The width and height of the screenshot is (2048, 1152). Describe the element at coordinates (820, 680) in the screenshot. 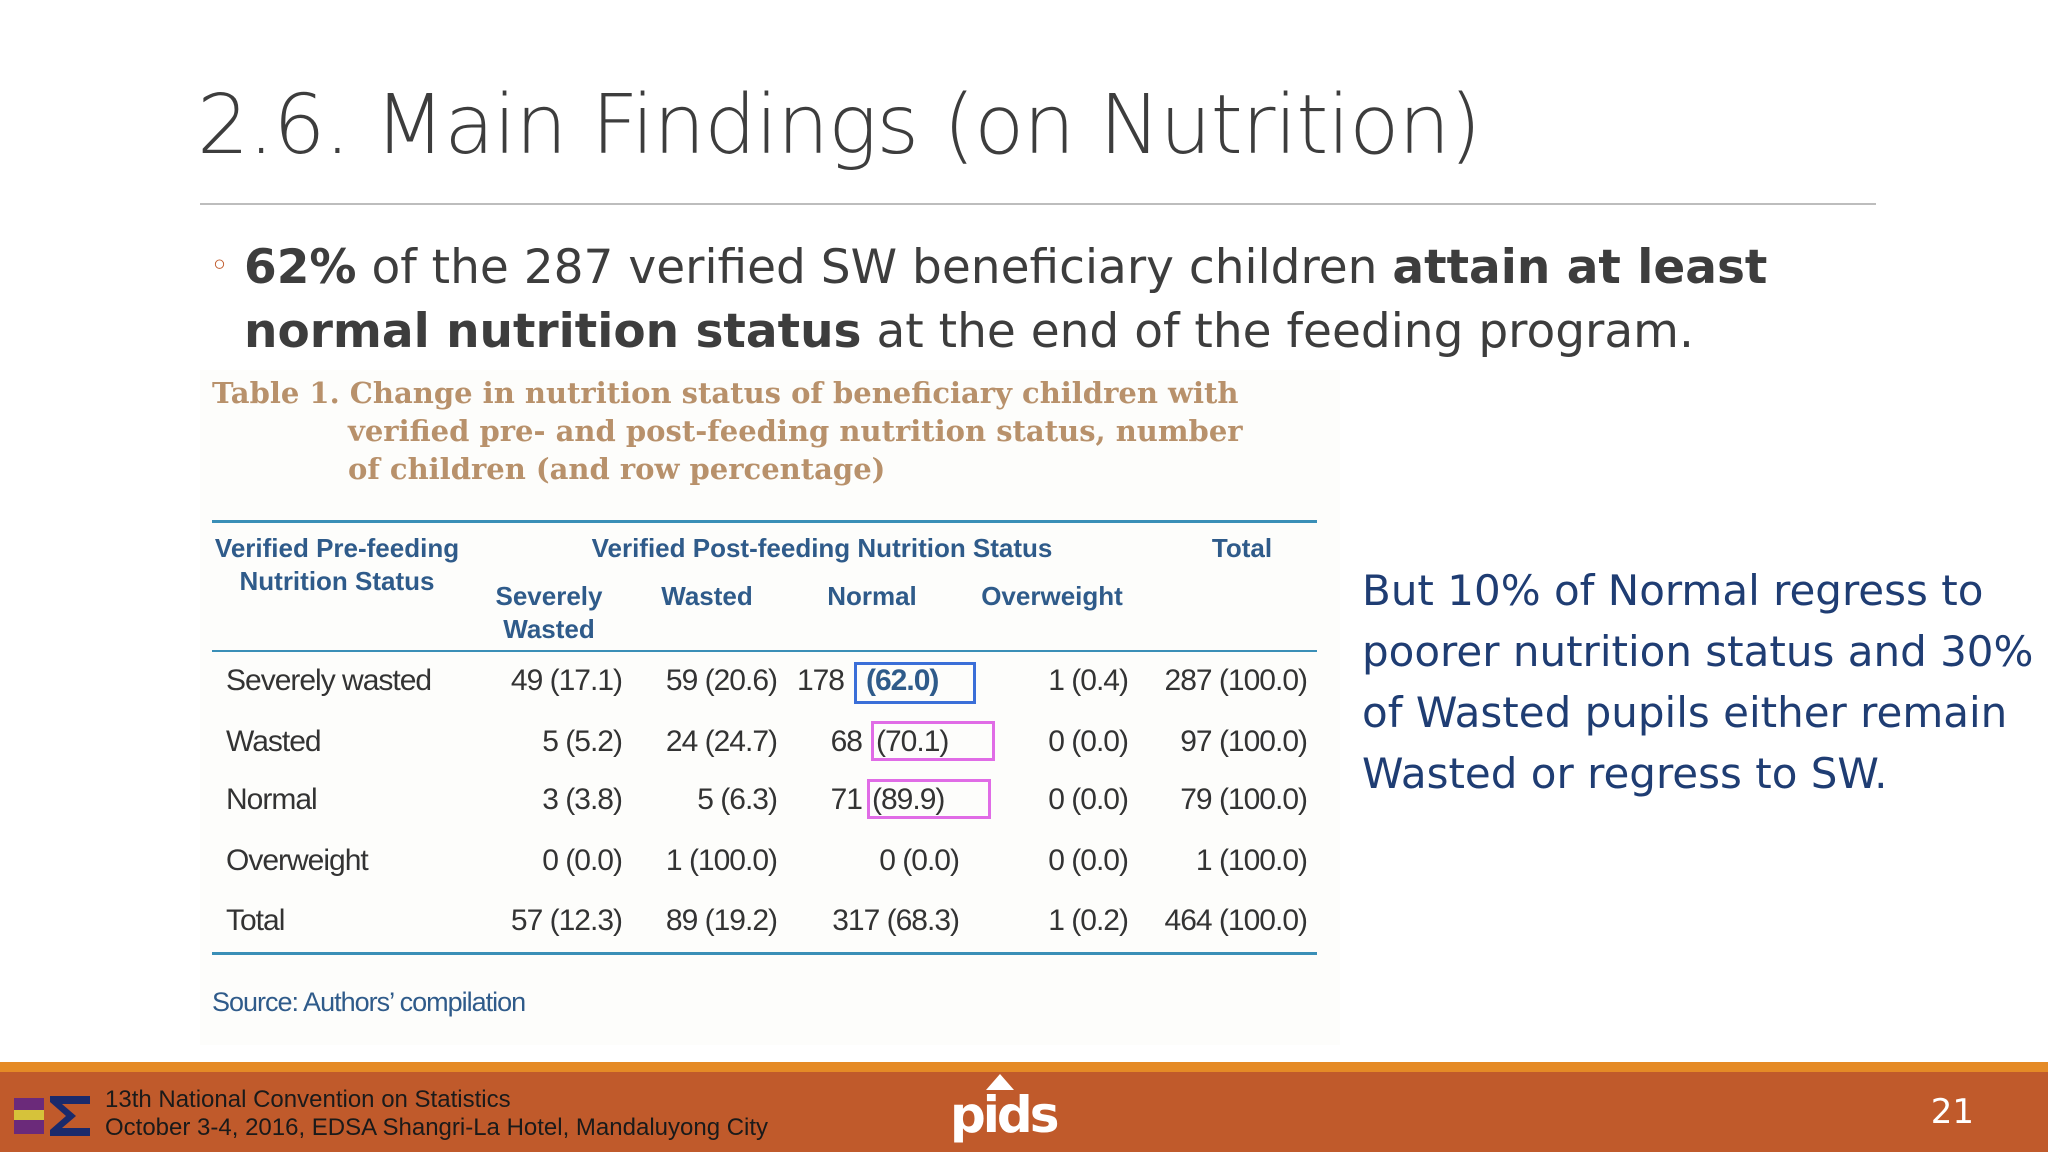

I see `table-cell: 178` at that location.